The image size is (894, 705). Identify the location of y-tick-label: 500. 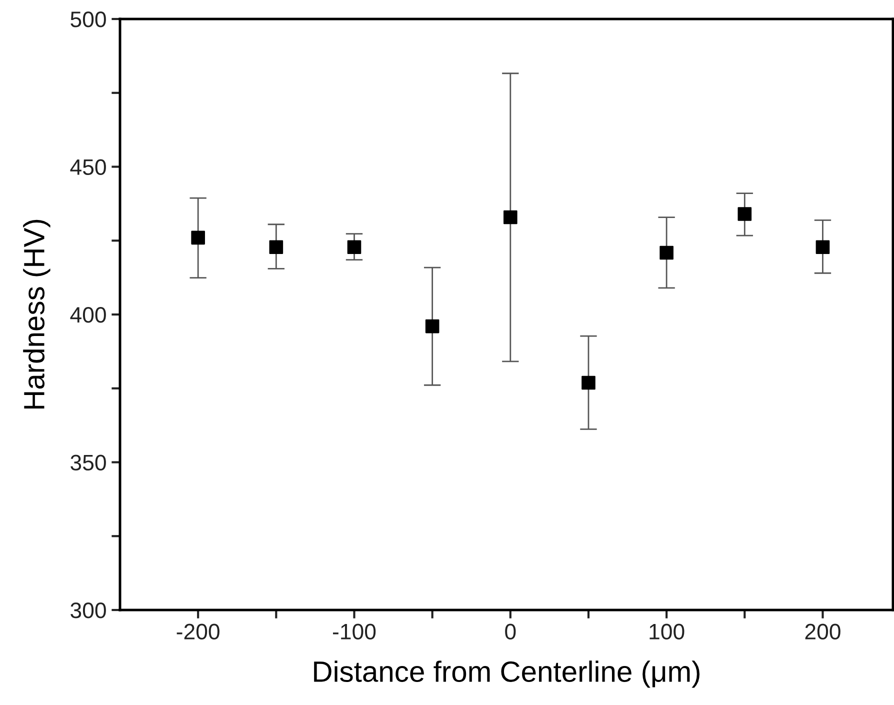
(88, 20).